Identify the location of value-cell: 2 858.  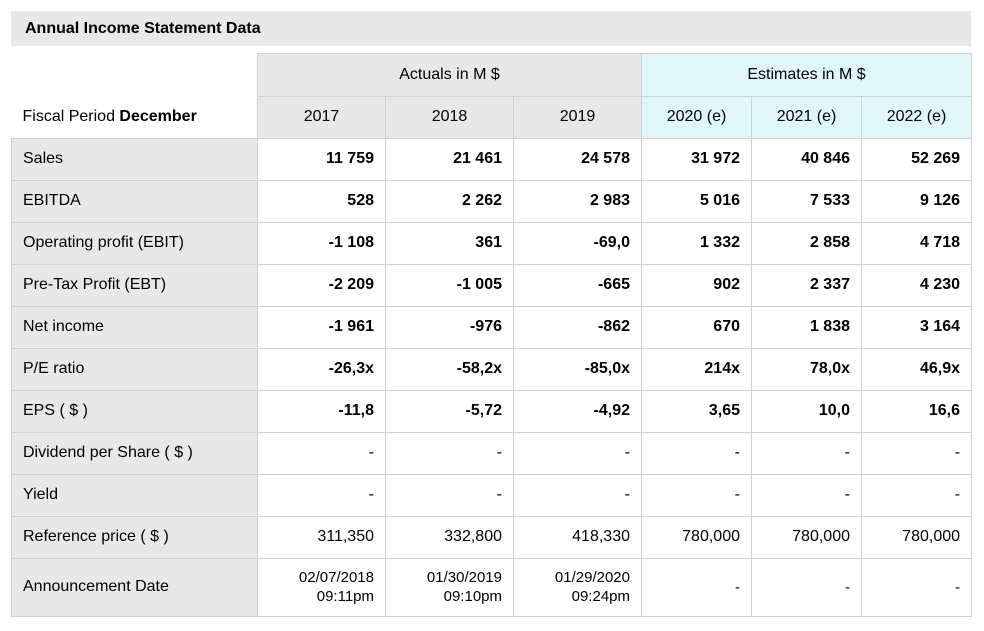
(806, 243).